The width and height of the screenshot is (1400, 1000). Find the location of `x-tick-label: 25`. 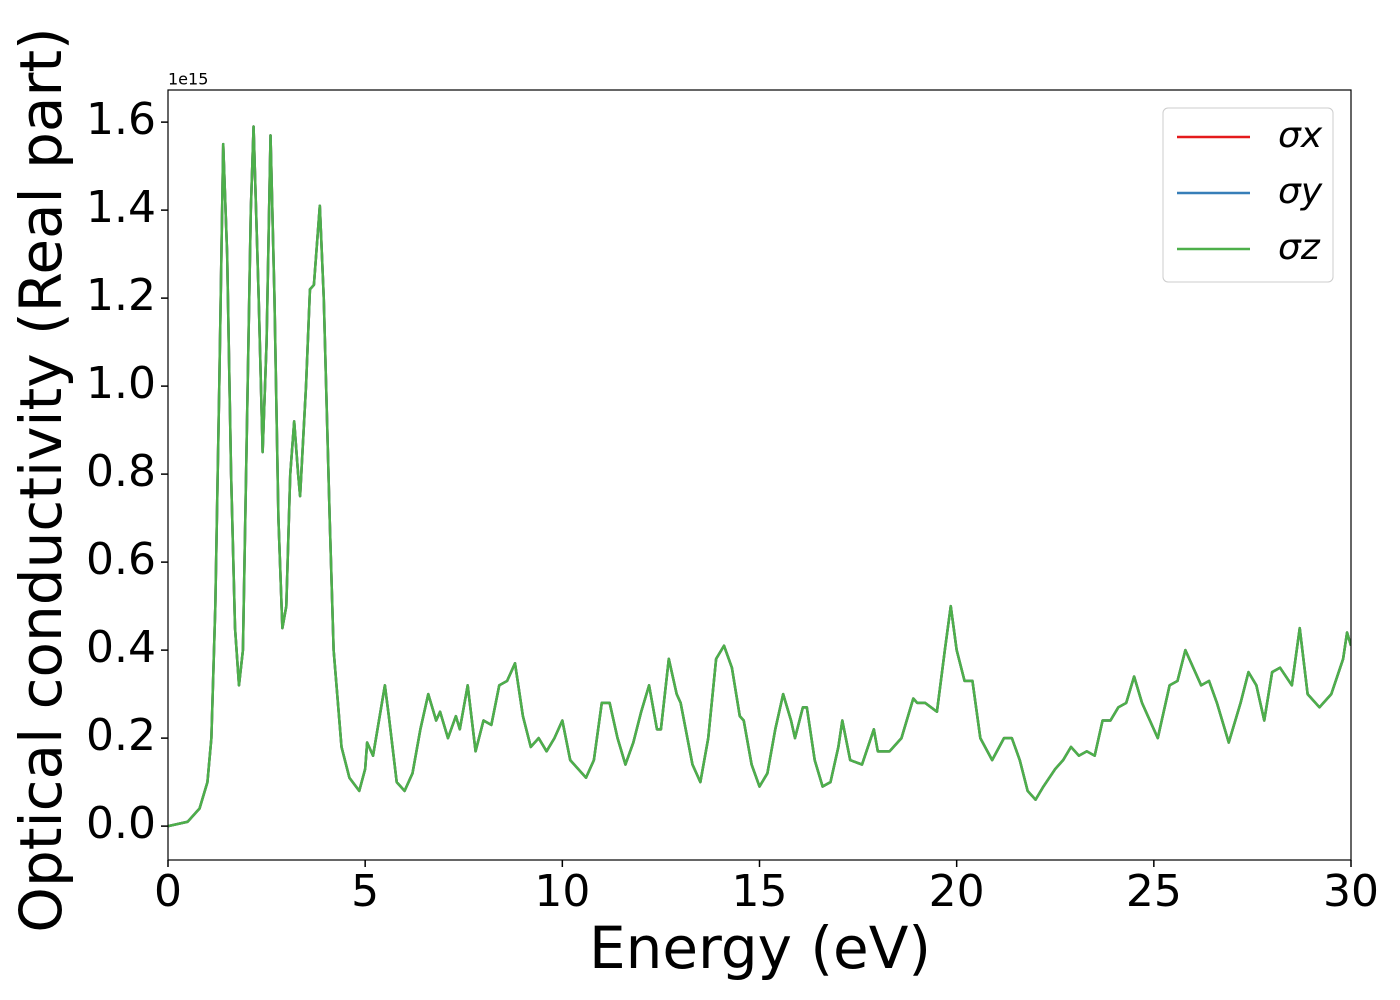

x-tick-label: 25 is located at coordinates (1154, 891).